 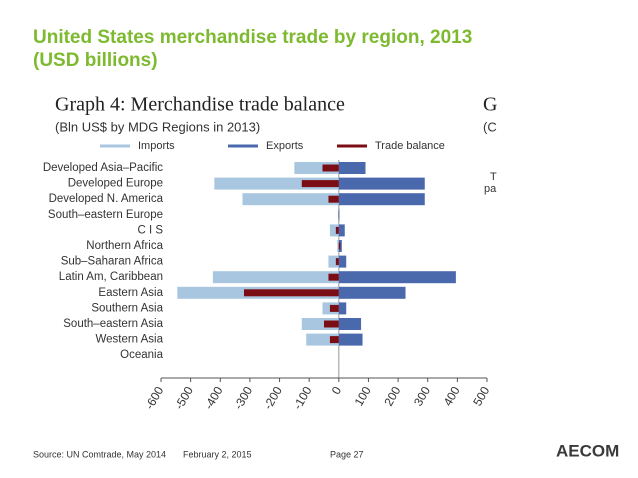 I want to click on y-tick-label: Eastern Asia, so click(x=130, y=293).